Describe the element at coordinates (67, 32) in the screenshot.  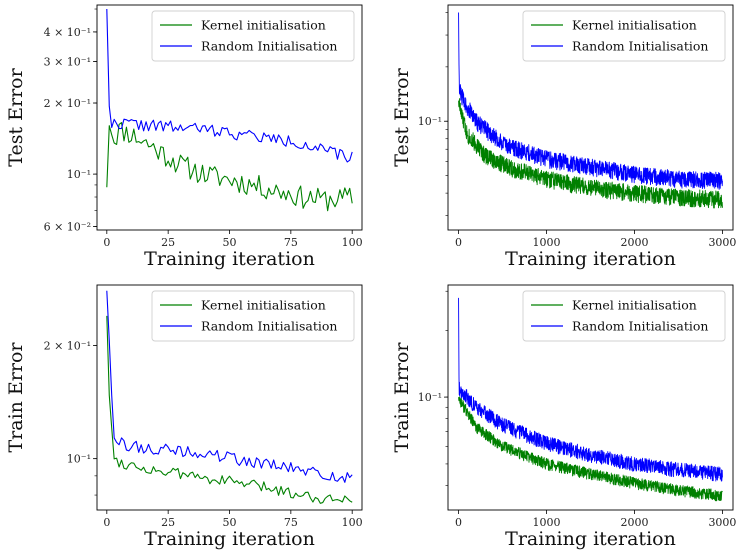
I see `y-tick-label: 4 × 10⁻¹` at that location.